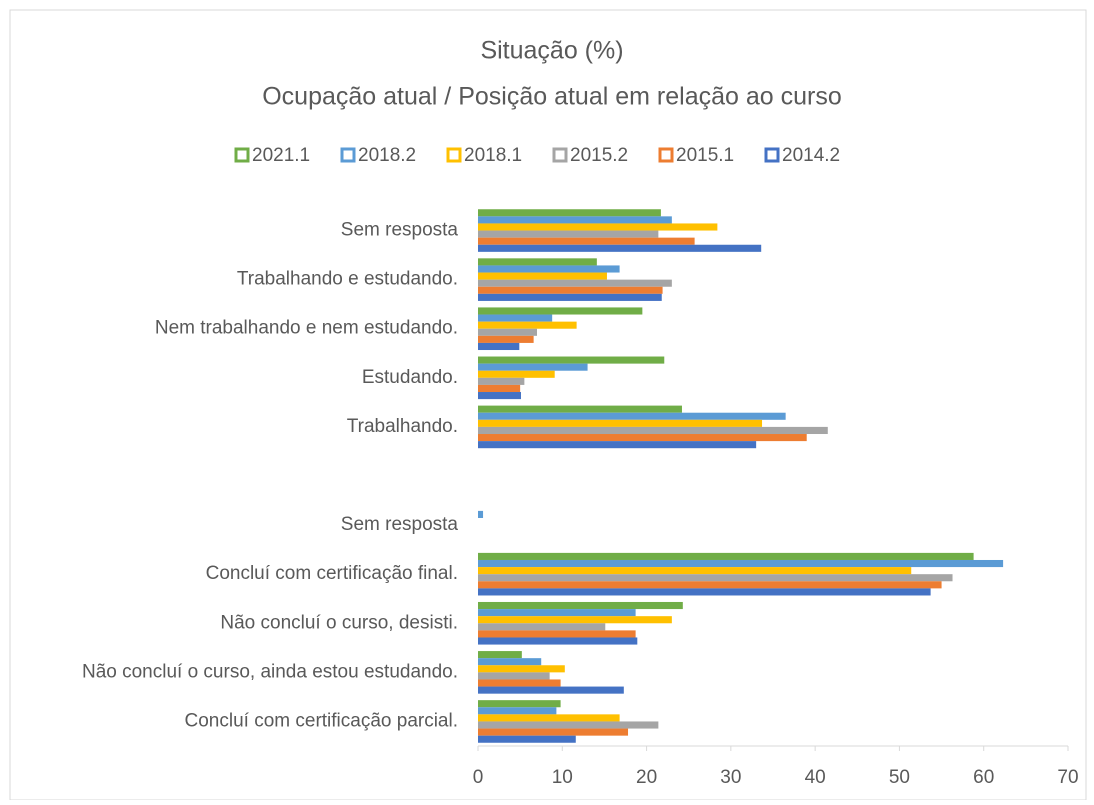  Describe the element at coordinates (478, 777) in the screenshot. I see `x-tick-label: 0` at that location.